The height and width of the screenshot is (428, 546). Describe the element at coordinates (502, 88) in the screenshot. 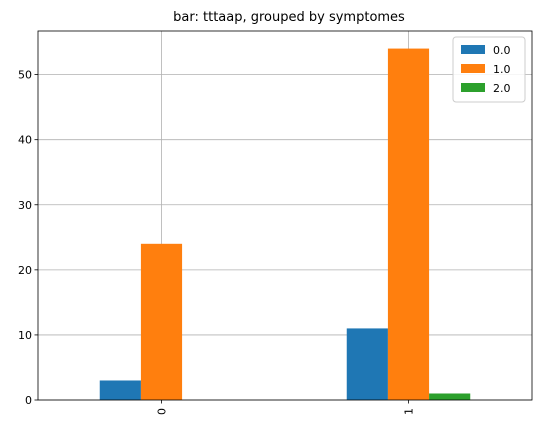

I see `legend-label: 2.0` at that location.